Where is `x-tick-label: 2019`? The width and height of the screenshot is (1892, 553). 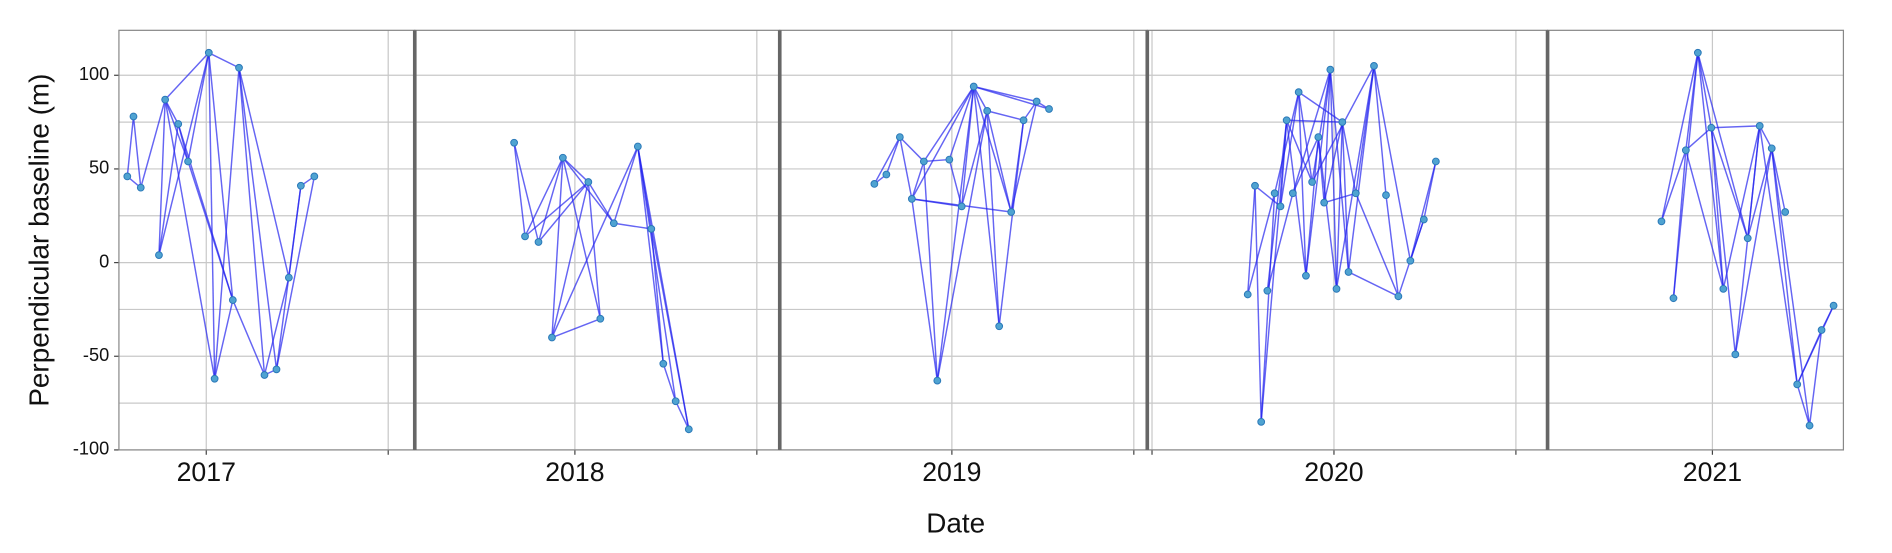 x-tick-label: 2019 is located at coordinates (951, 472).